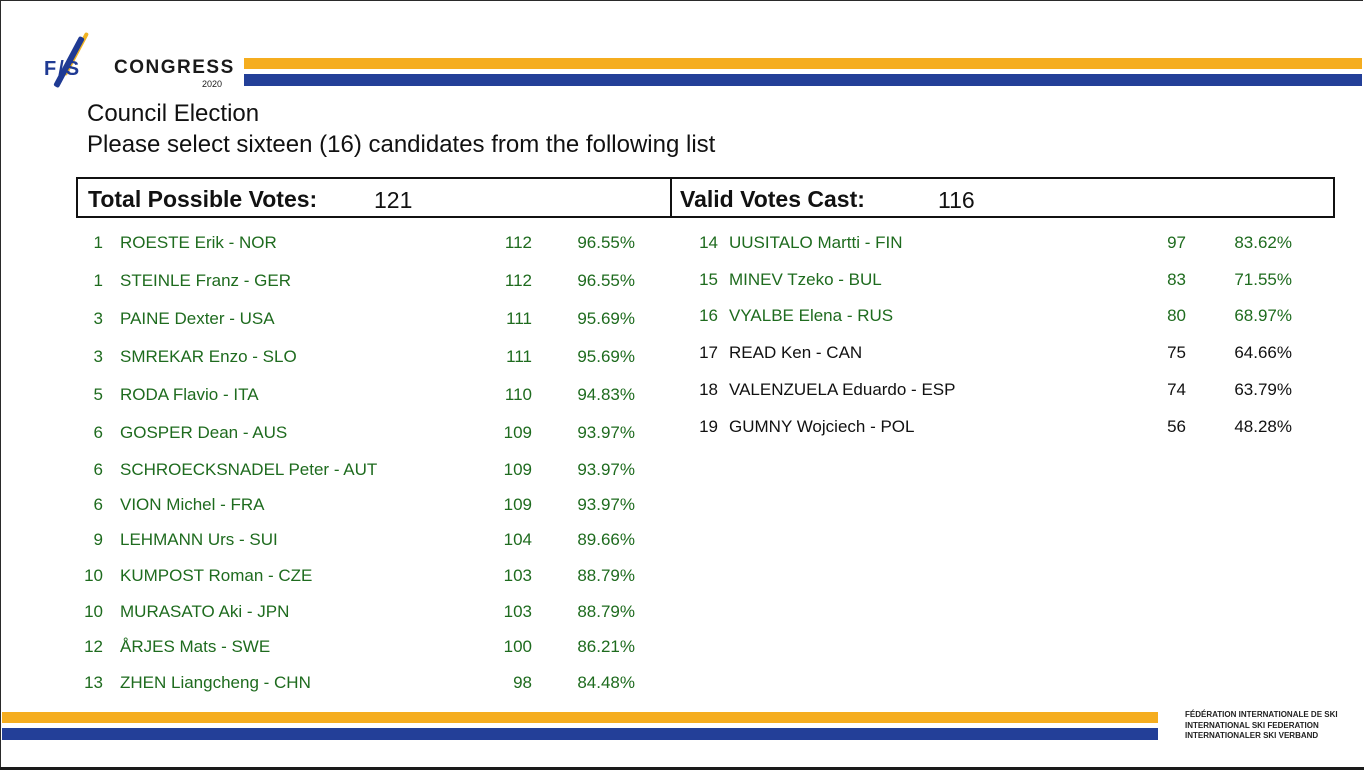 The image size is (1364, 770). What do you see at coordinates (682, 768) in the screenshot?
I see `bottom-edge` at bounding box center [682, 768].